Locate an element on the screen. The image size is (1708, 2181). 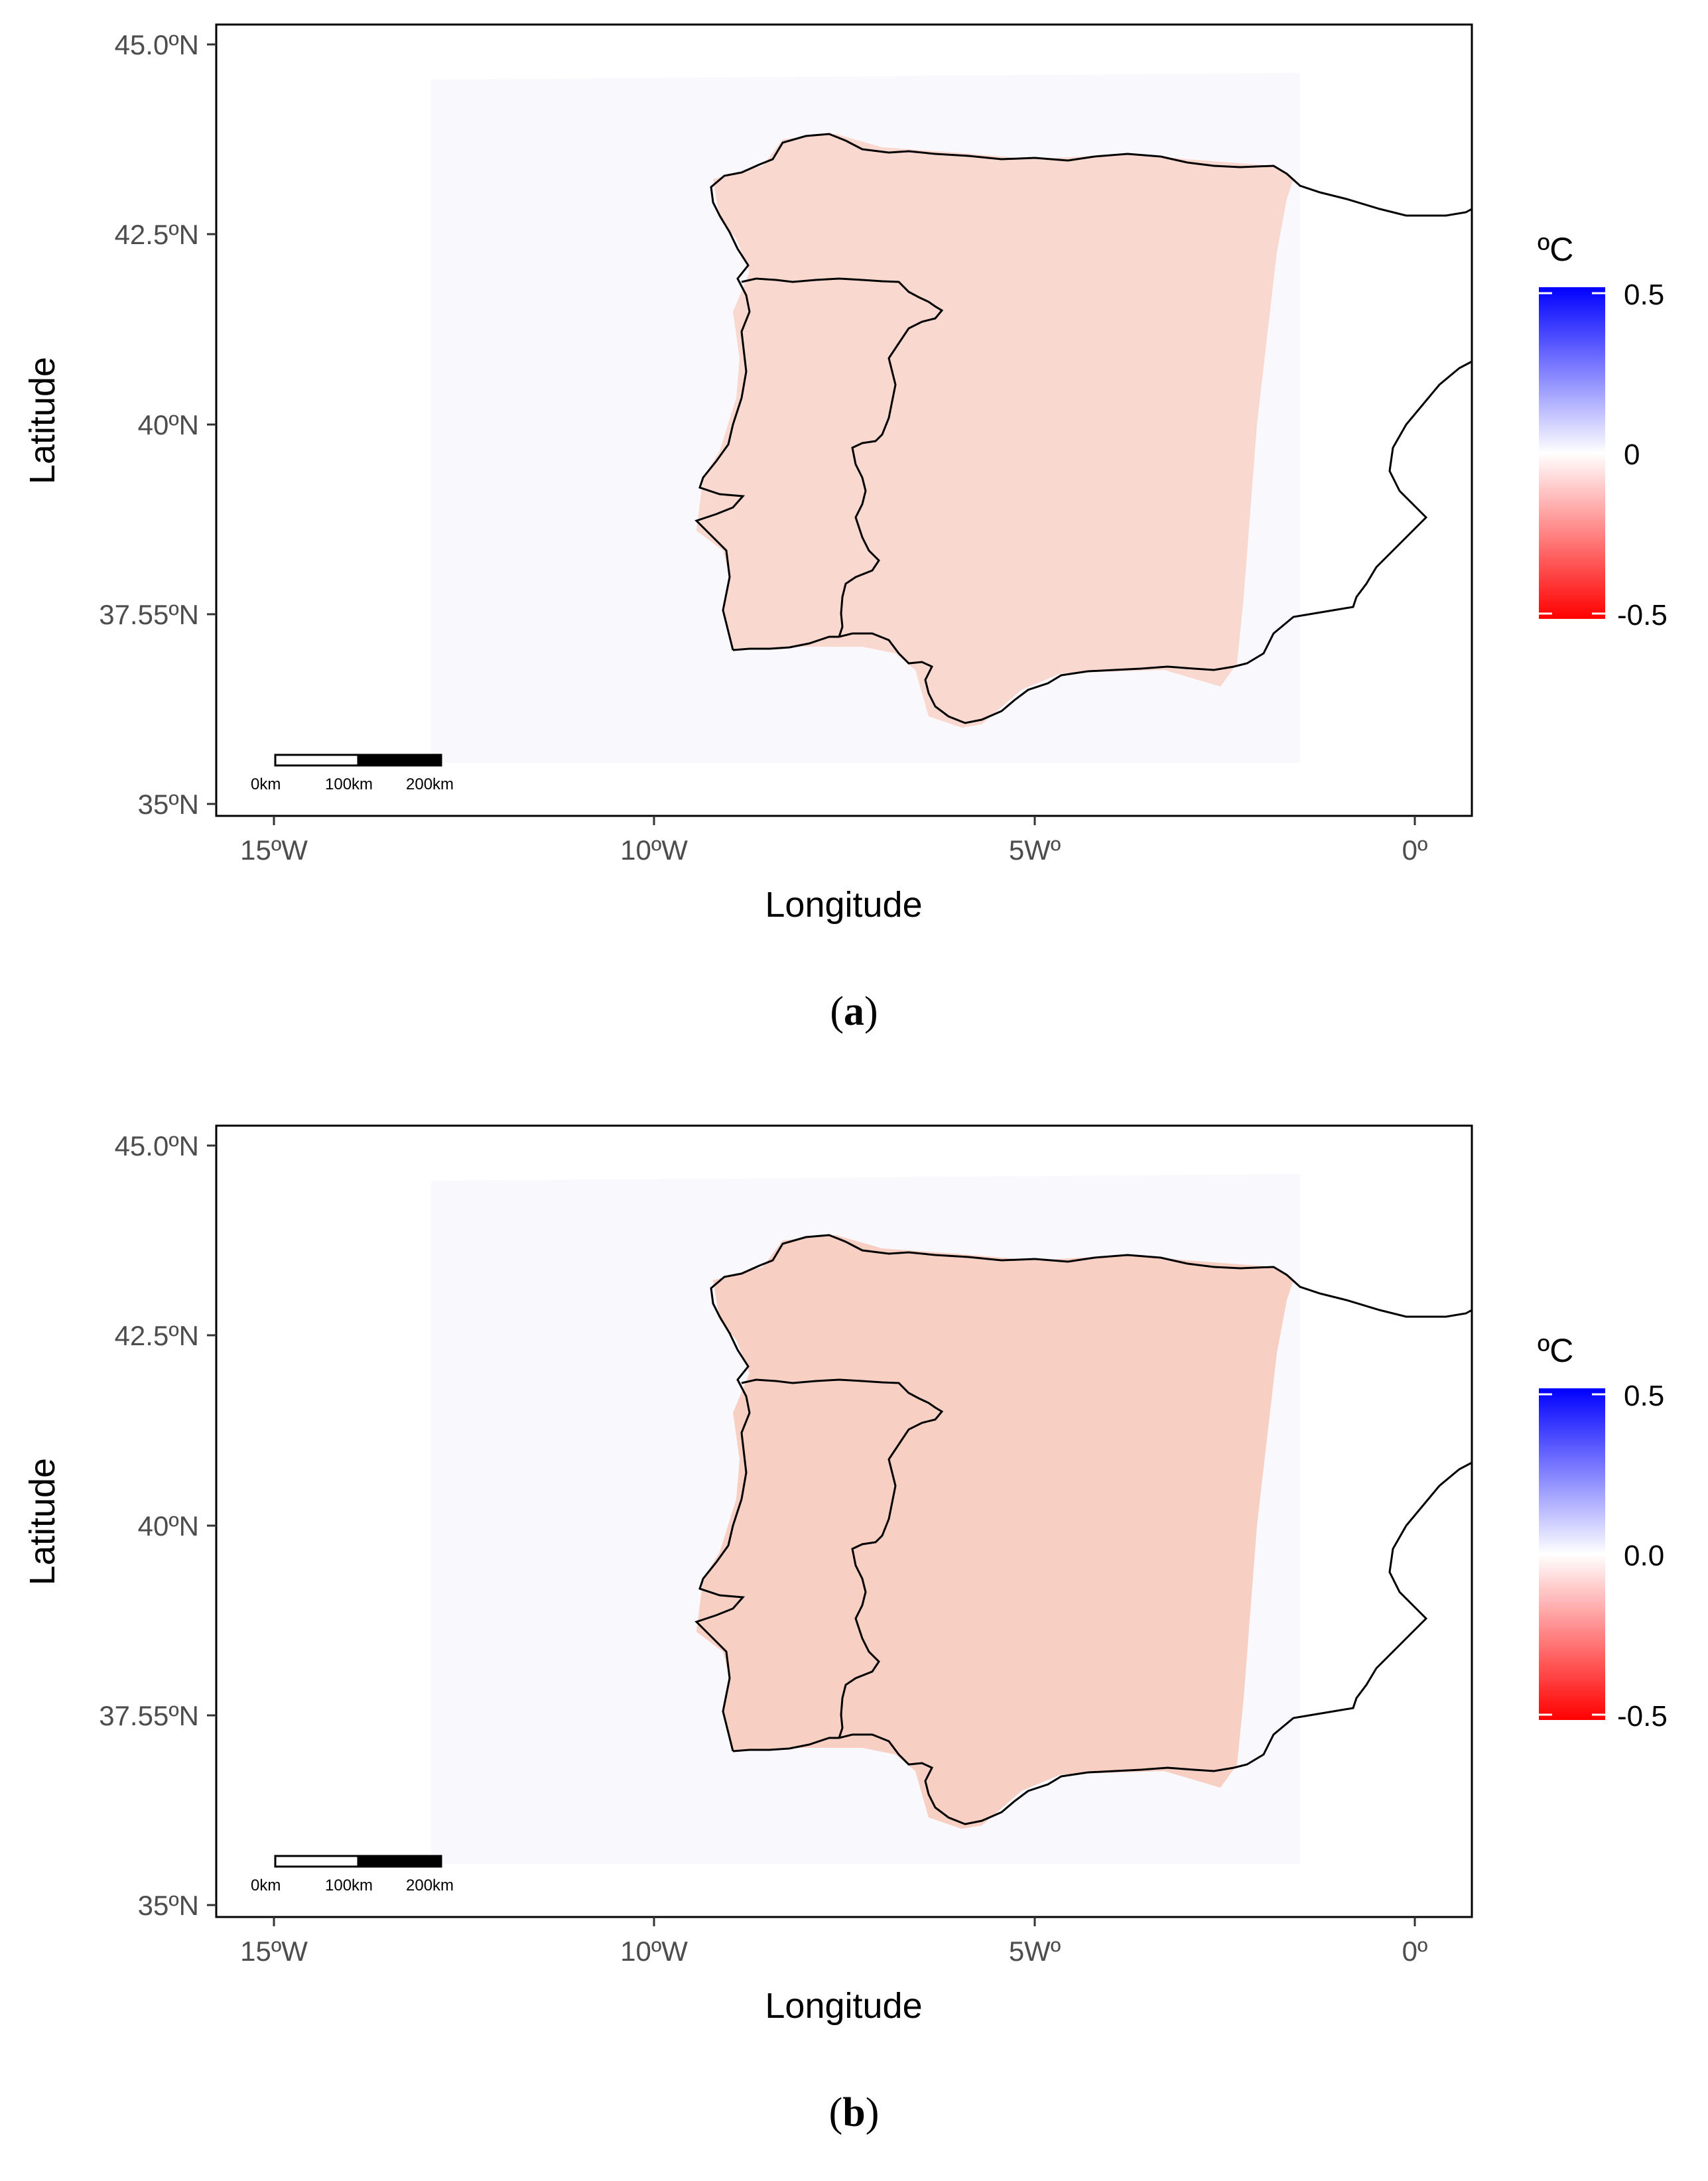
legend-label-mid: 0.0 is located at coordinates (1644, 1556).